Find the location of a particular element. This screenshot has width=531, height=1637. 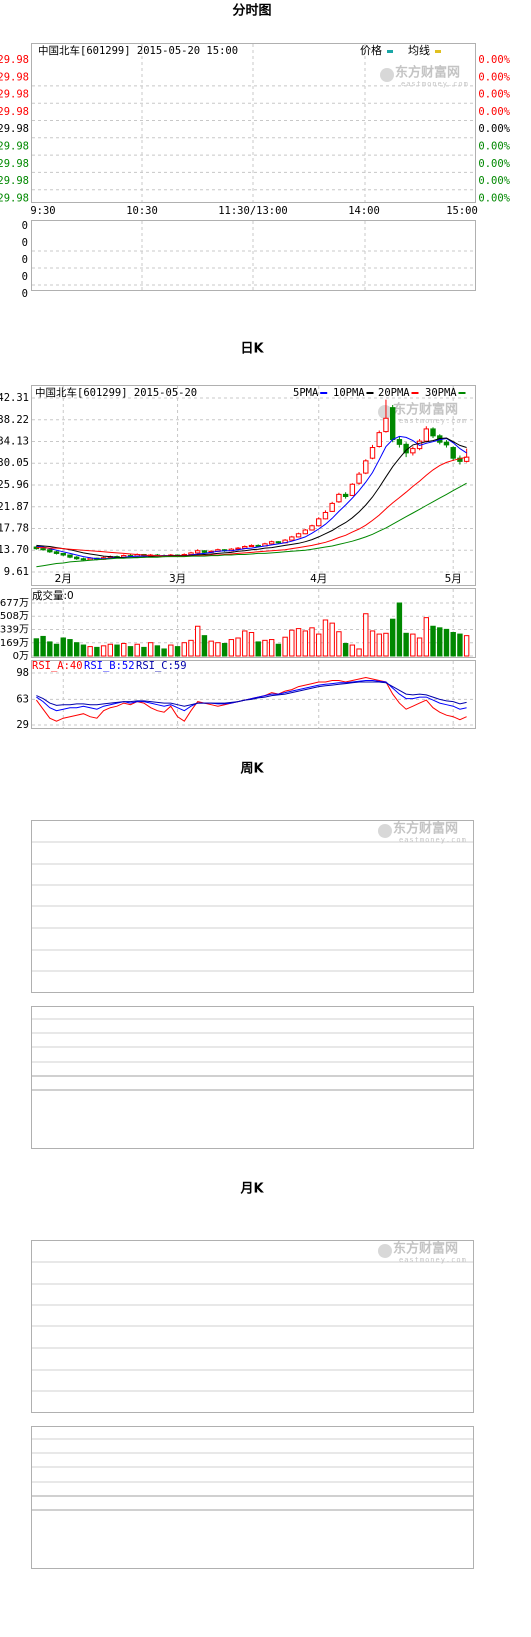

volume-tick-label: 0万 is located at coordinates (21, 656).